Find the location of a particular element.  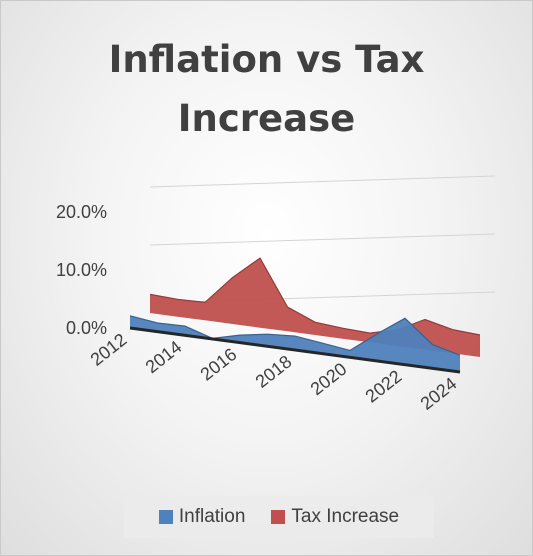

y-tick-label: 20.0% is located at coordinates (81, 212).